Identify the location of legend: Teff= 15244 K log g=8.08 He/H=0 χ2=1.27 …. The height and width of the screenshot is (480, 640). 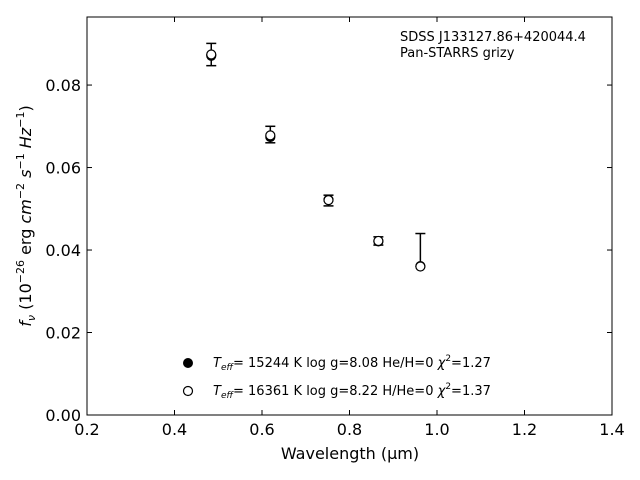
(336, 377).